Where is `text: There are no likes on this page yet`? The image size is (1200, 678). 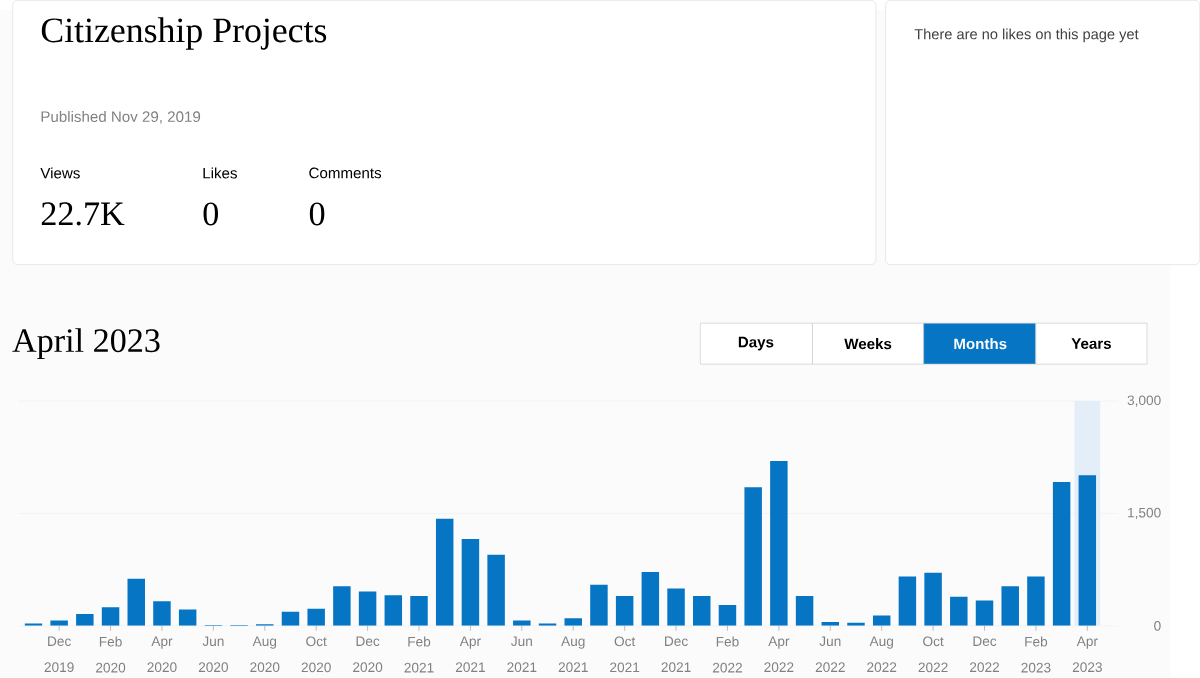 text: There are no likes on this page yet is located at coordinates (1026, 35).